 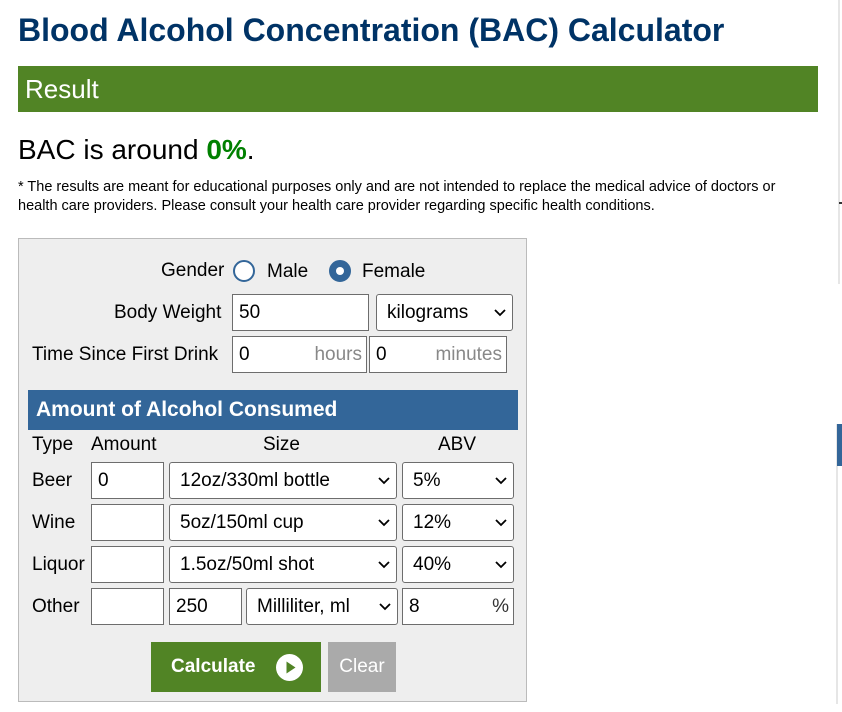 I want to click on other-size-value: 250, so click(x=192, y=606).